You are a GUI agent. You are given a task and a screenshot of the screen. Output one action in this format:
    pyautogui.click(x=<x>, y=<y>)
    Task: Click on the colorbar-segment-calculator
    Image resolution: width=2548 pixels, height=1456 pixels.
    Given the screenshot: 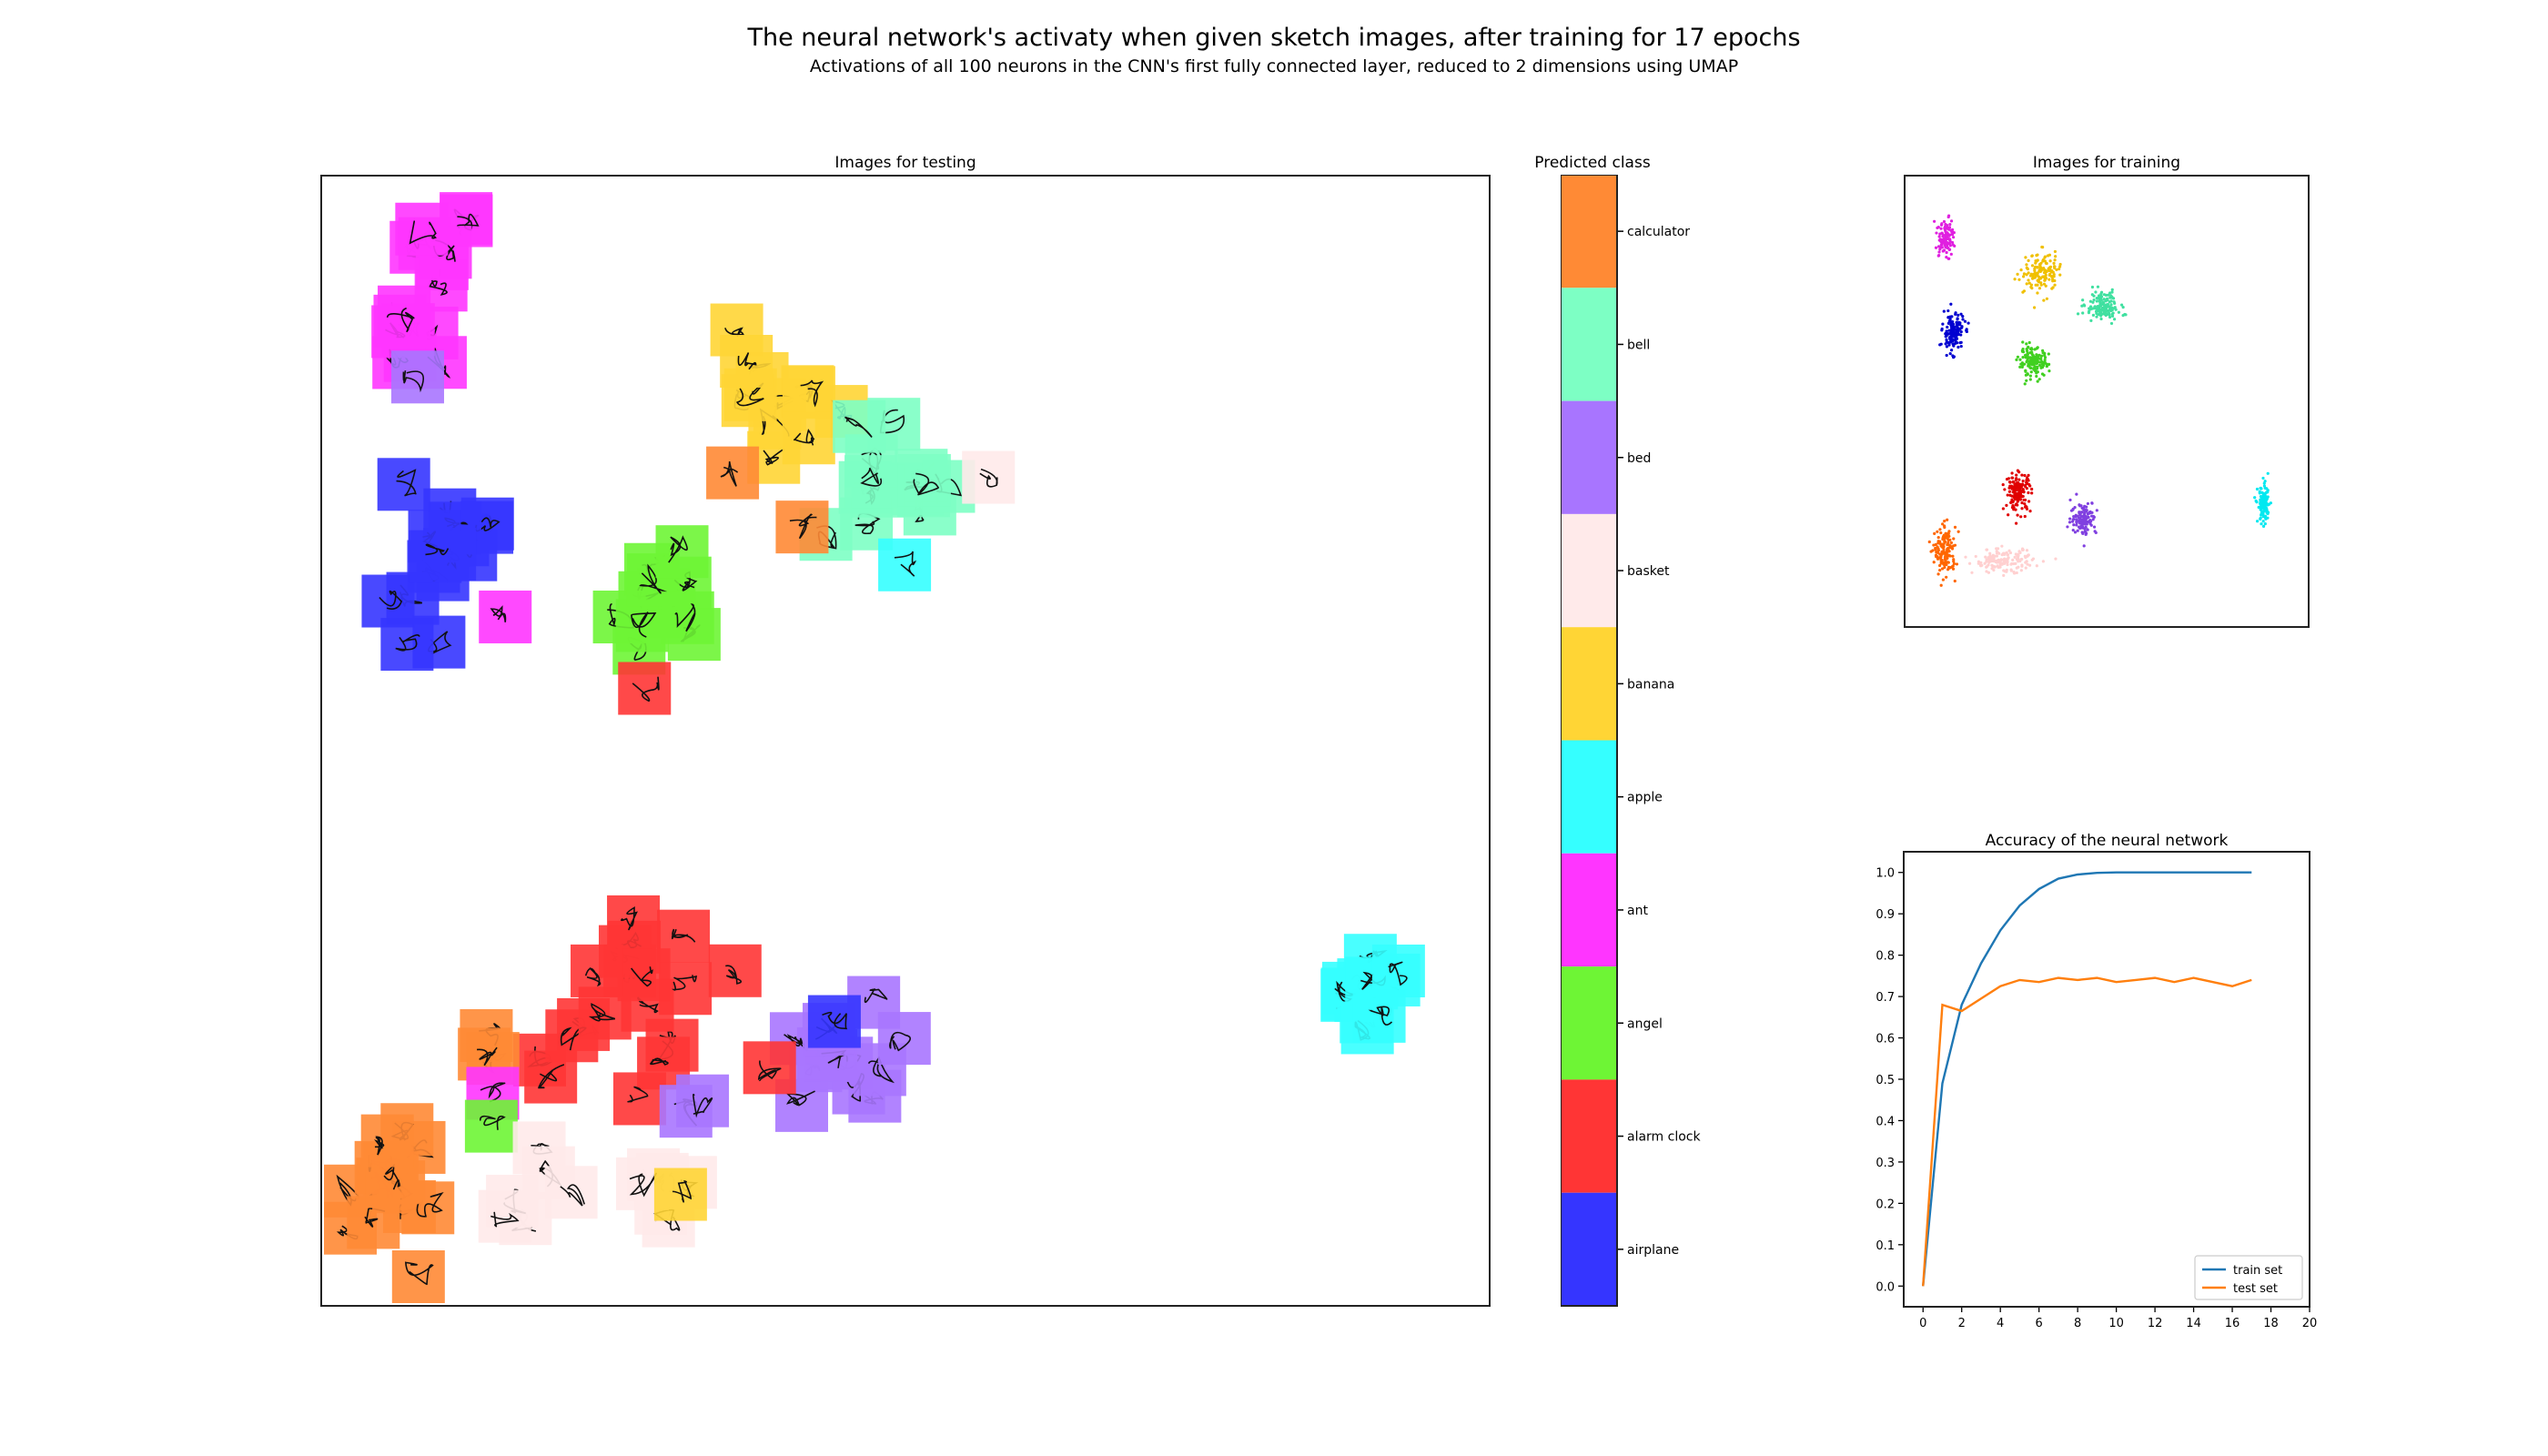 What is the action you would take?
    pyautogui.click(x=1589, y=232)
    